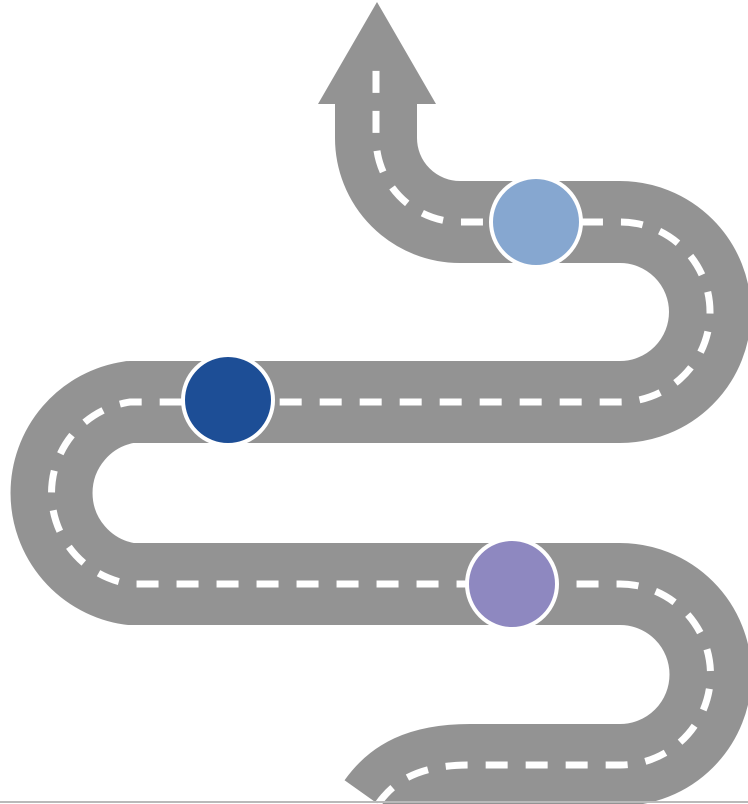  Describe the element at coordinates (512, 584) in the screenshot. I see `milestone-marker-lower` at that location.